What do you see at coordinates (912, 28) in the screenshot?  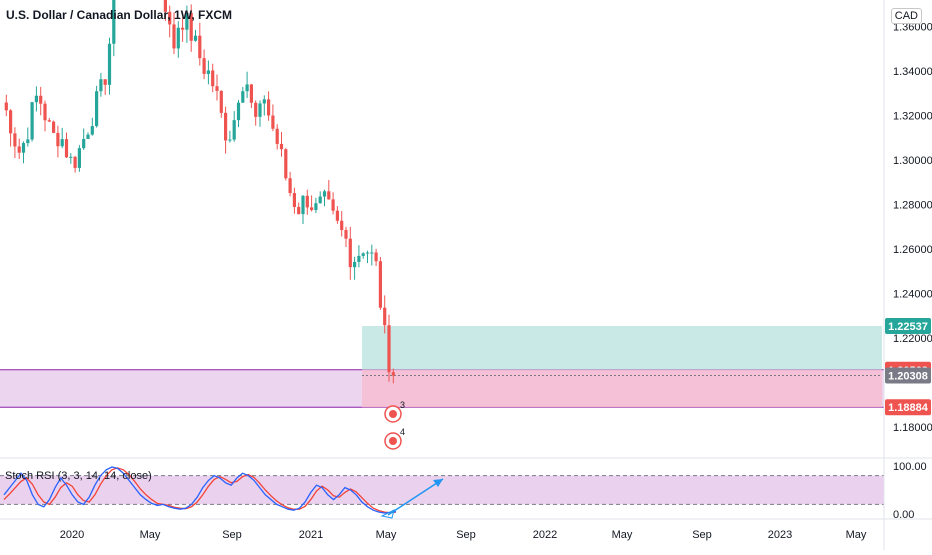 I see `price-tick-label: 1.36000` at bounding box center [912, 28].